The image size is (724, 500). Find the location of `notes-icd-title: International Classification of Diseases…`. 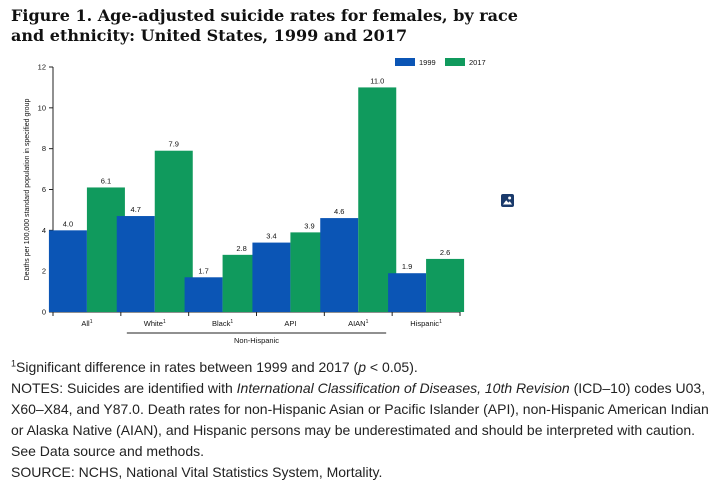

notes-icd-title: International Classification of Diseases… is located at coordinates (403, 388).